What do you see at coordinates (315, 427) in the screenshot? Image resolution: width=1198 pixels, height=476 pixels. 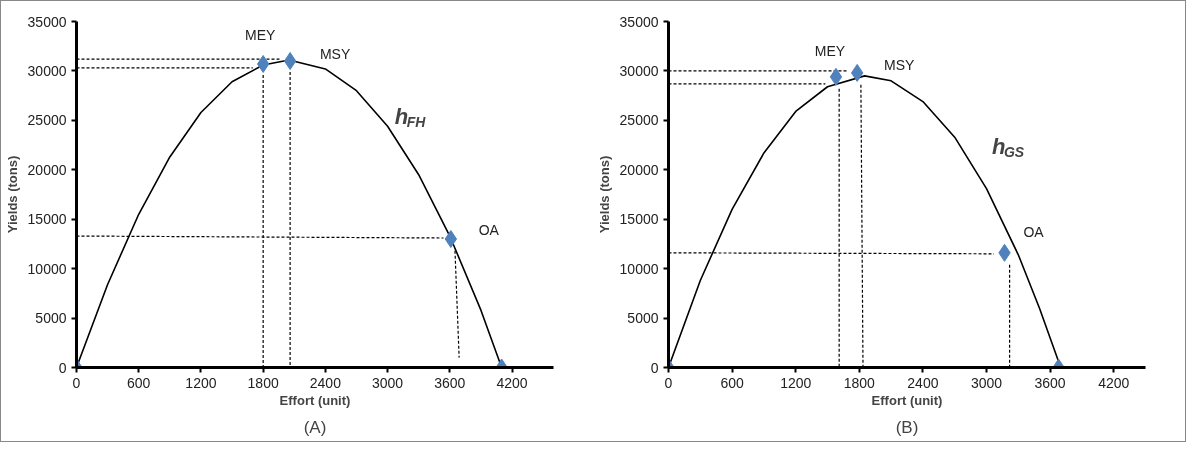 I see `text: (A)` at bounding box center [315, 427].